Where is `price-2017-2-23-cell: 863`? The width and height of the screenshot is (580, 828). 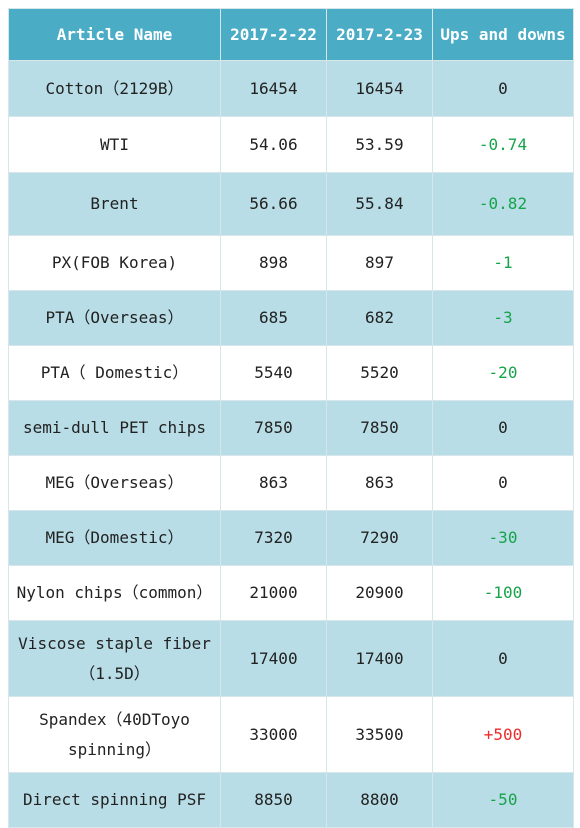
price-2017-2-23-cell: 863 is located at coordinates (379, 483).